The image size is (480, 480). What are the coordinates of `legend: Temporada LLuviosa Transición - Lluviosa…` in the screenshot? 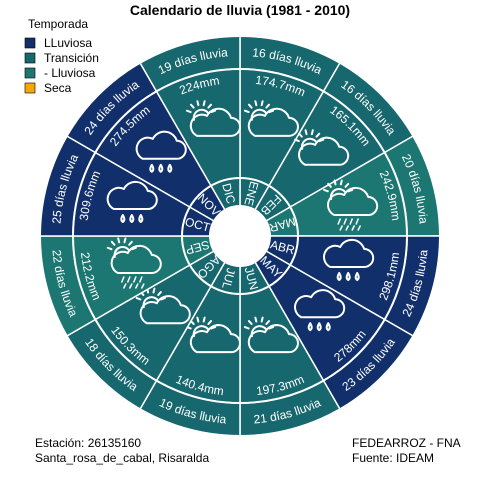 It's located at (61, 56).